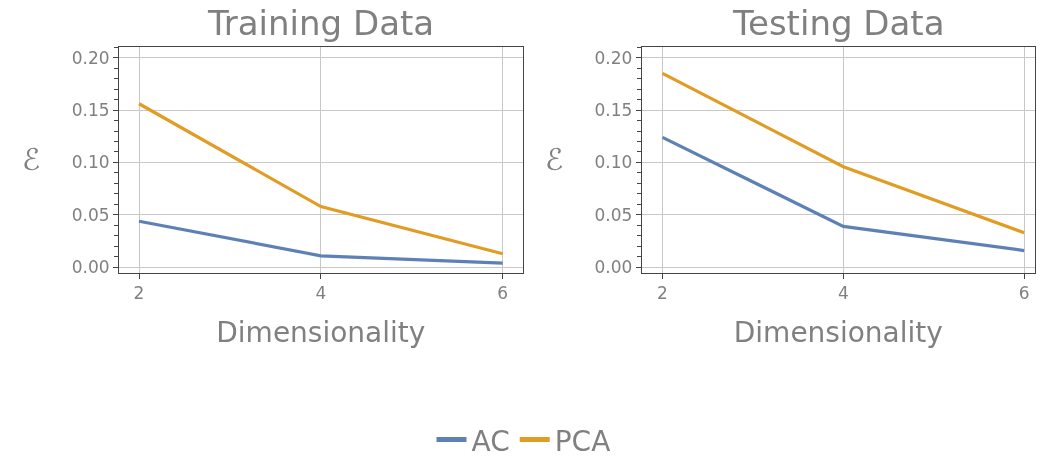 The image size is (1047, 461). Describe the element at coordinates (490, 441) in the screenshot. I see `legend-label: AC` at that location.